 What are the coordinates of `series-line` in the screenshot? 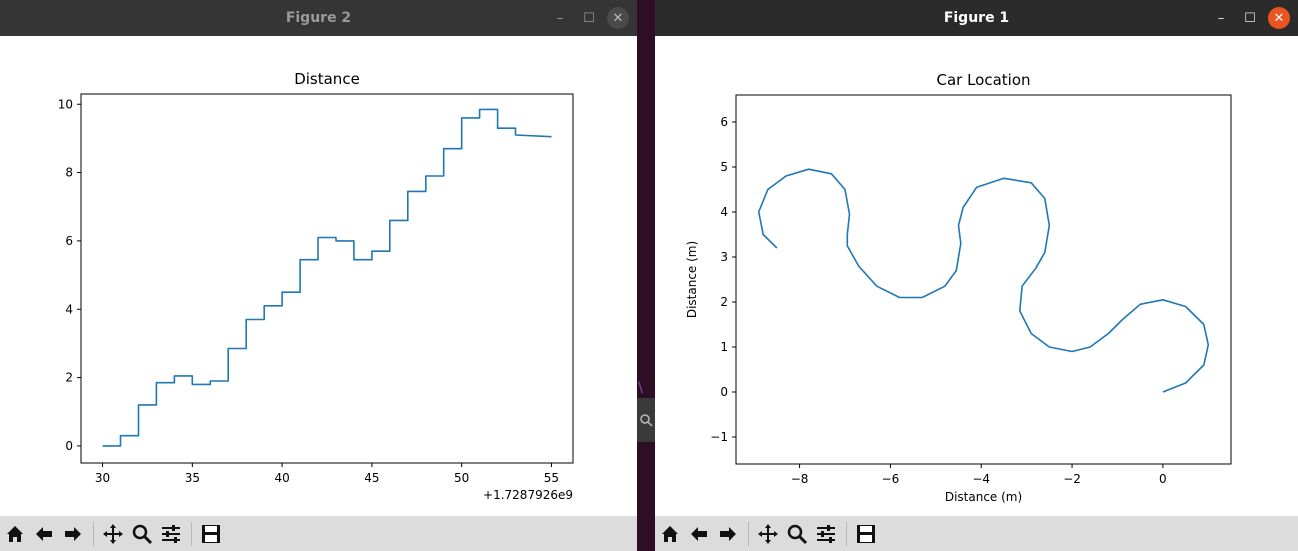 It's located at (983, 280).